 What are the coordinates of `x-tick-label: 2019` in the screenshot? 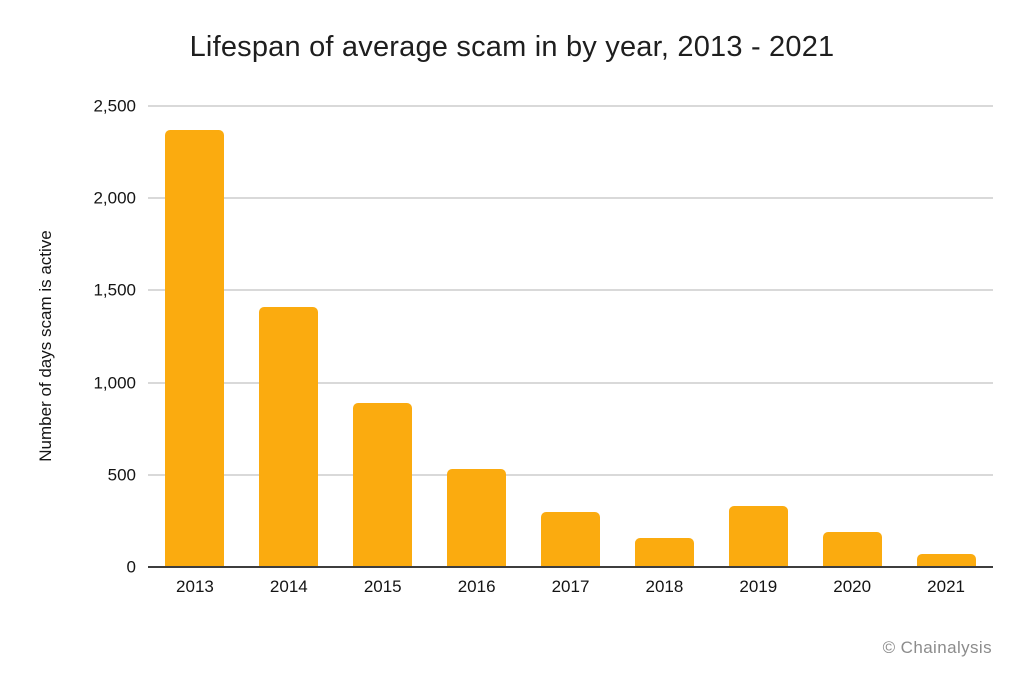 It's located at (758, 586).